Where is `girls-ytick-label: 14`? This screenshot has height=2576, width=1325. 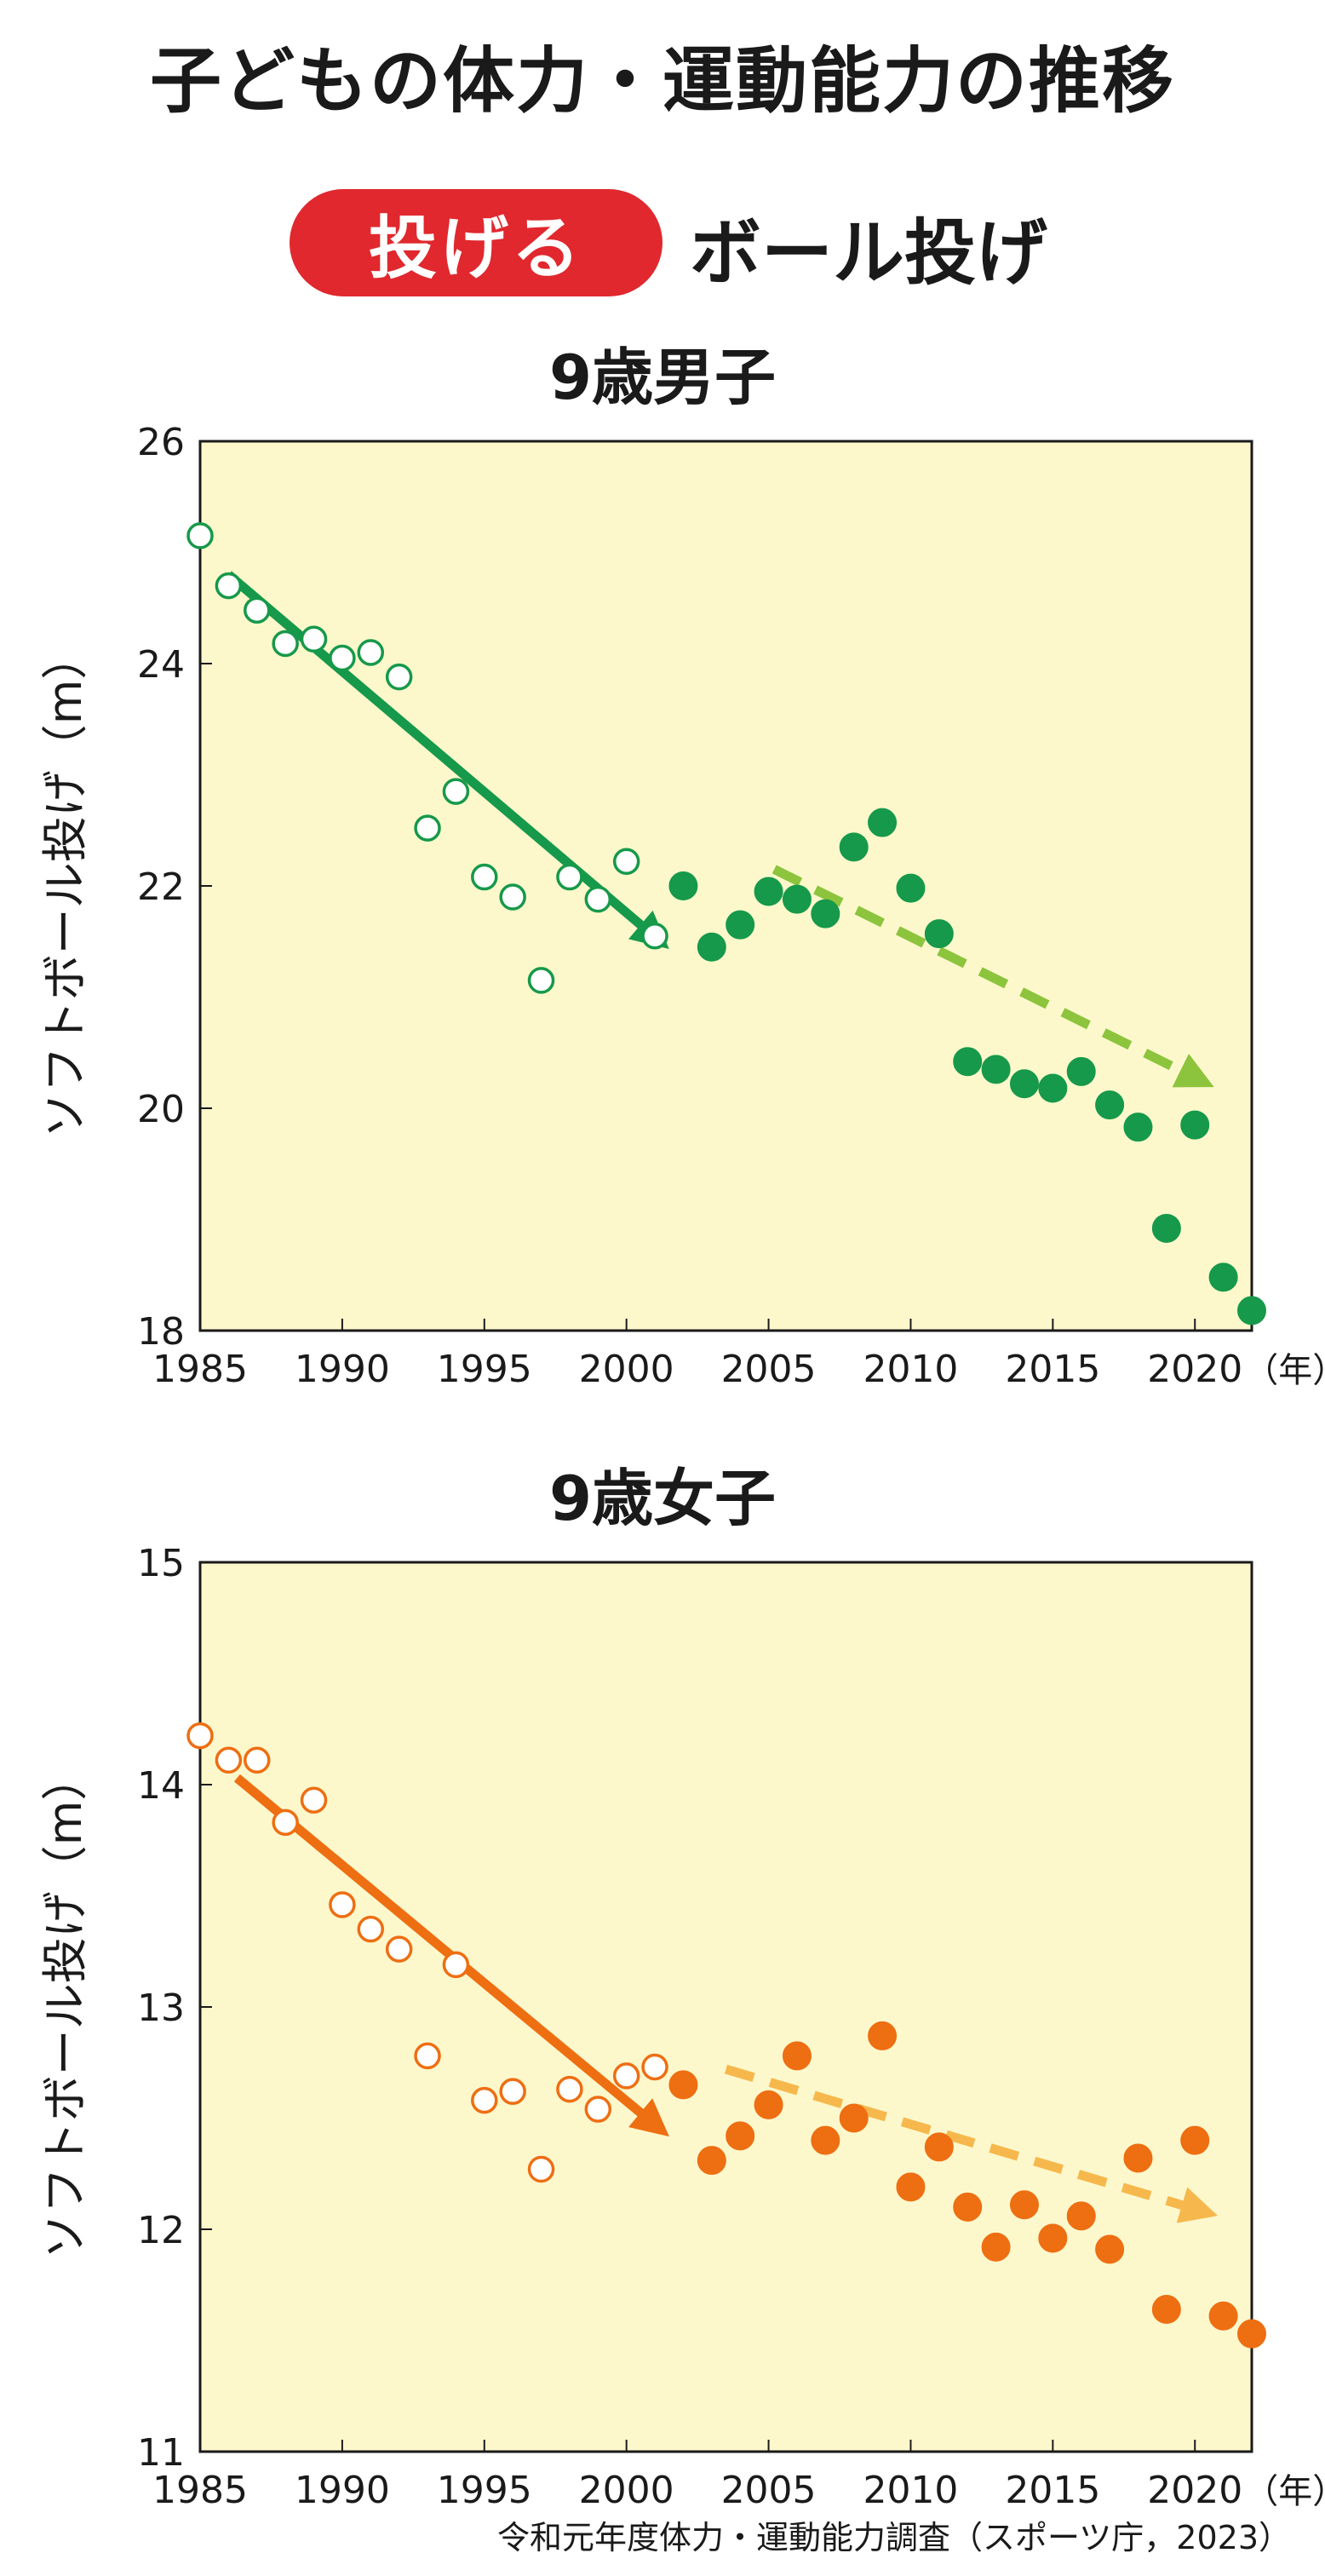 girls-ytick-label: 14 is located at coordinates (161, 1786).